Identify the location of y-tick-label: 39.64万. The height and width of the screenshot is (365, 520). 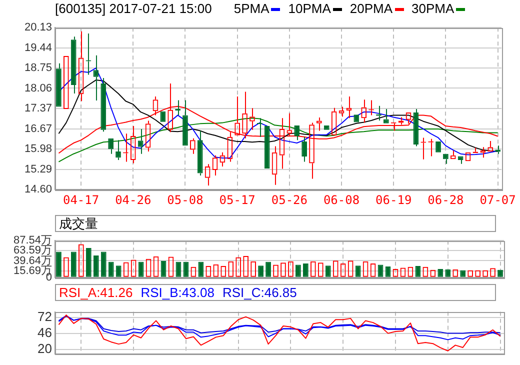
(32, 260).